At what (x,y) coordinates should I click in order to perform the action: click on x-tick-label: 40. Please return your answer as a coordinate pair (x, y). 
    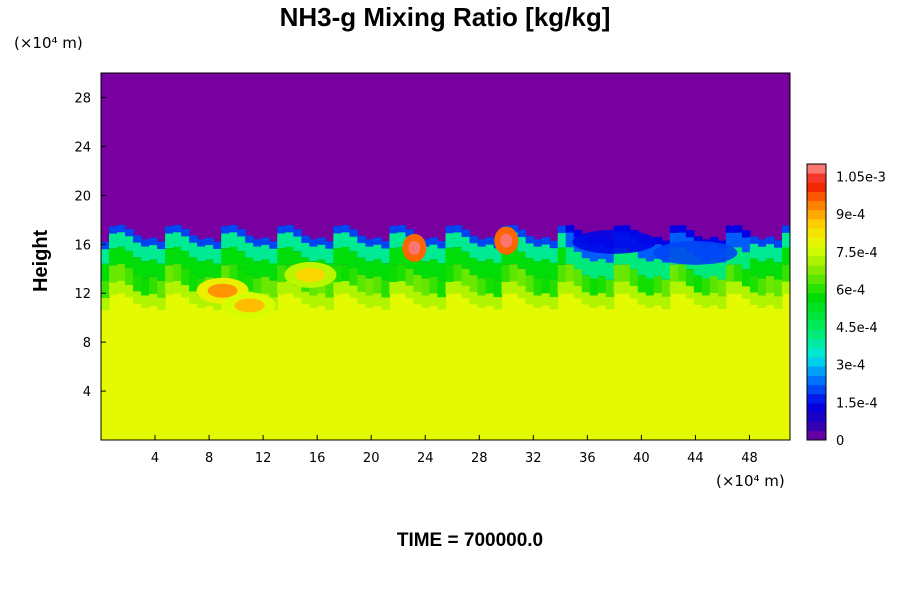
    Looking at the image, I should click on (641, 458).